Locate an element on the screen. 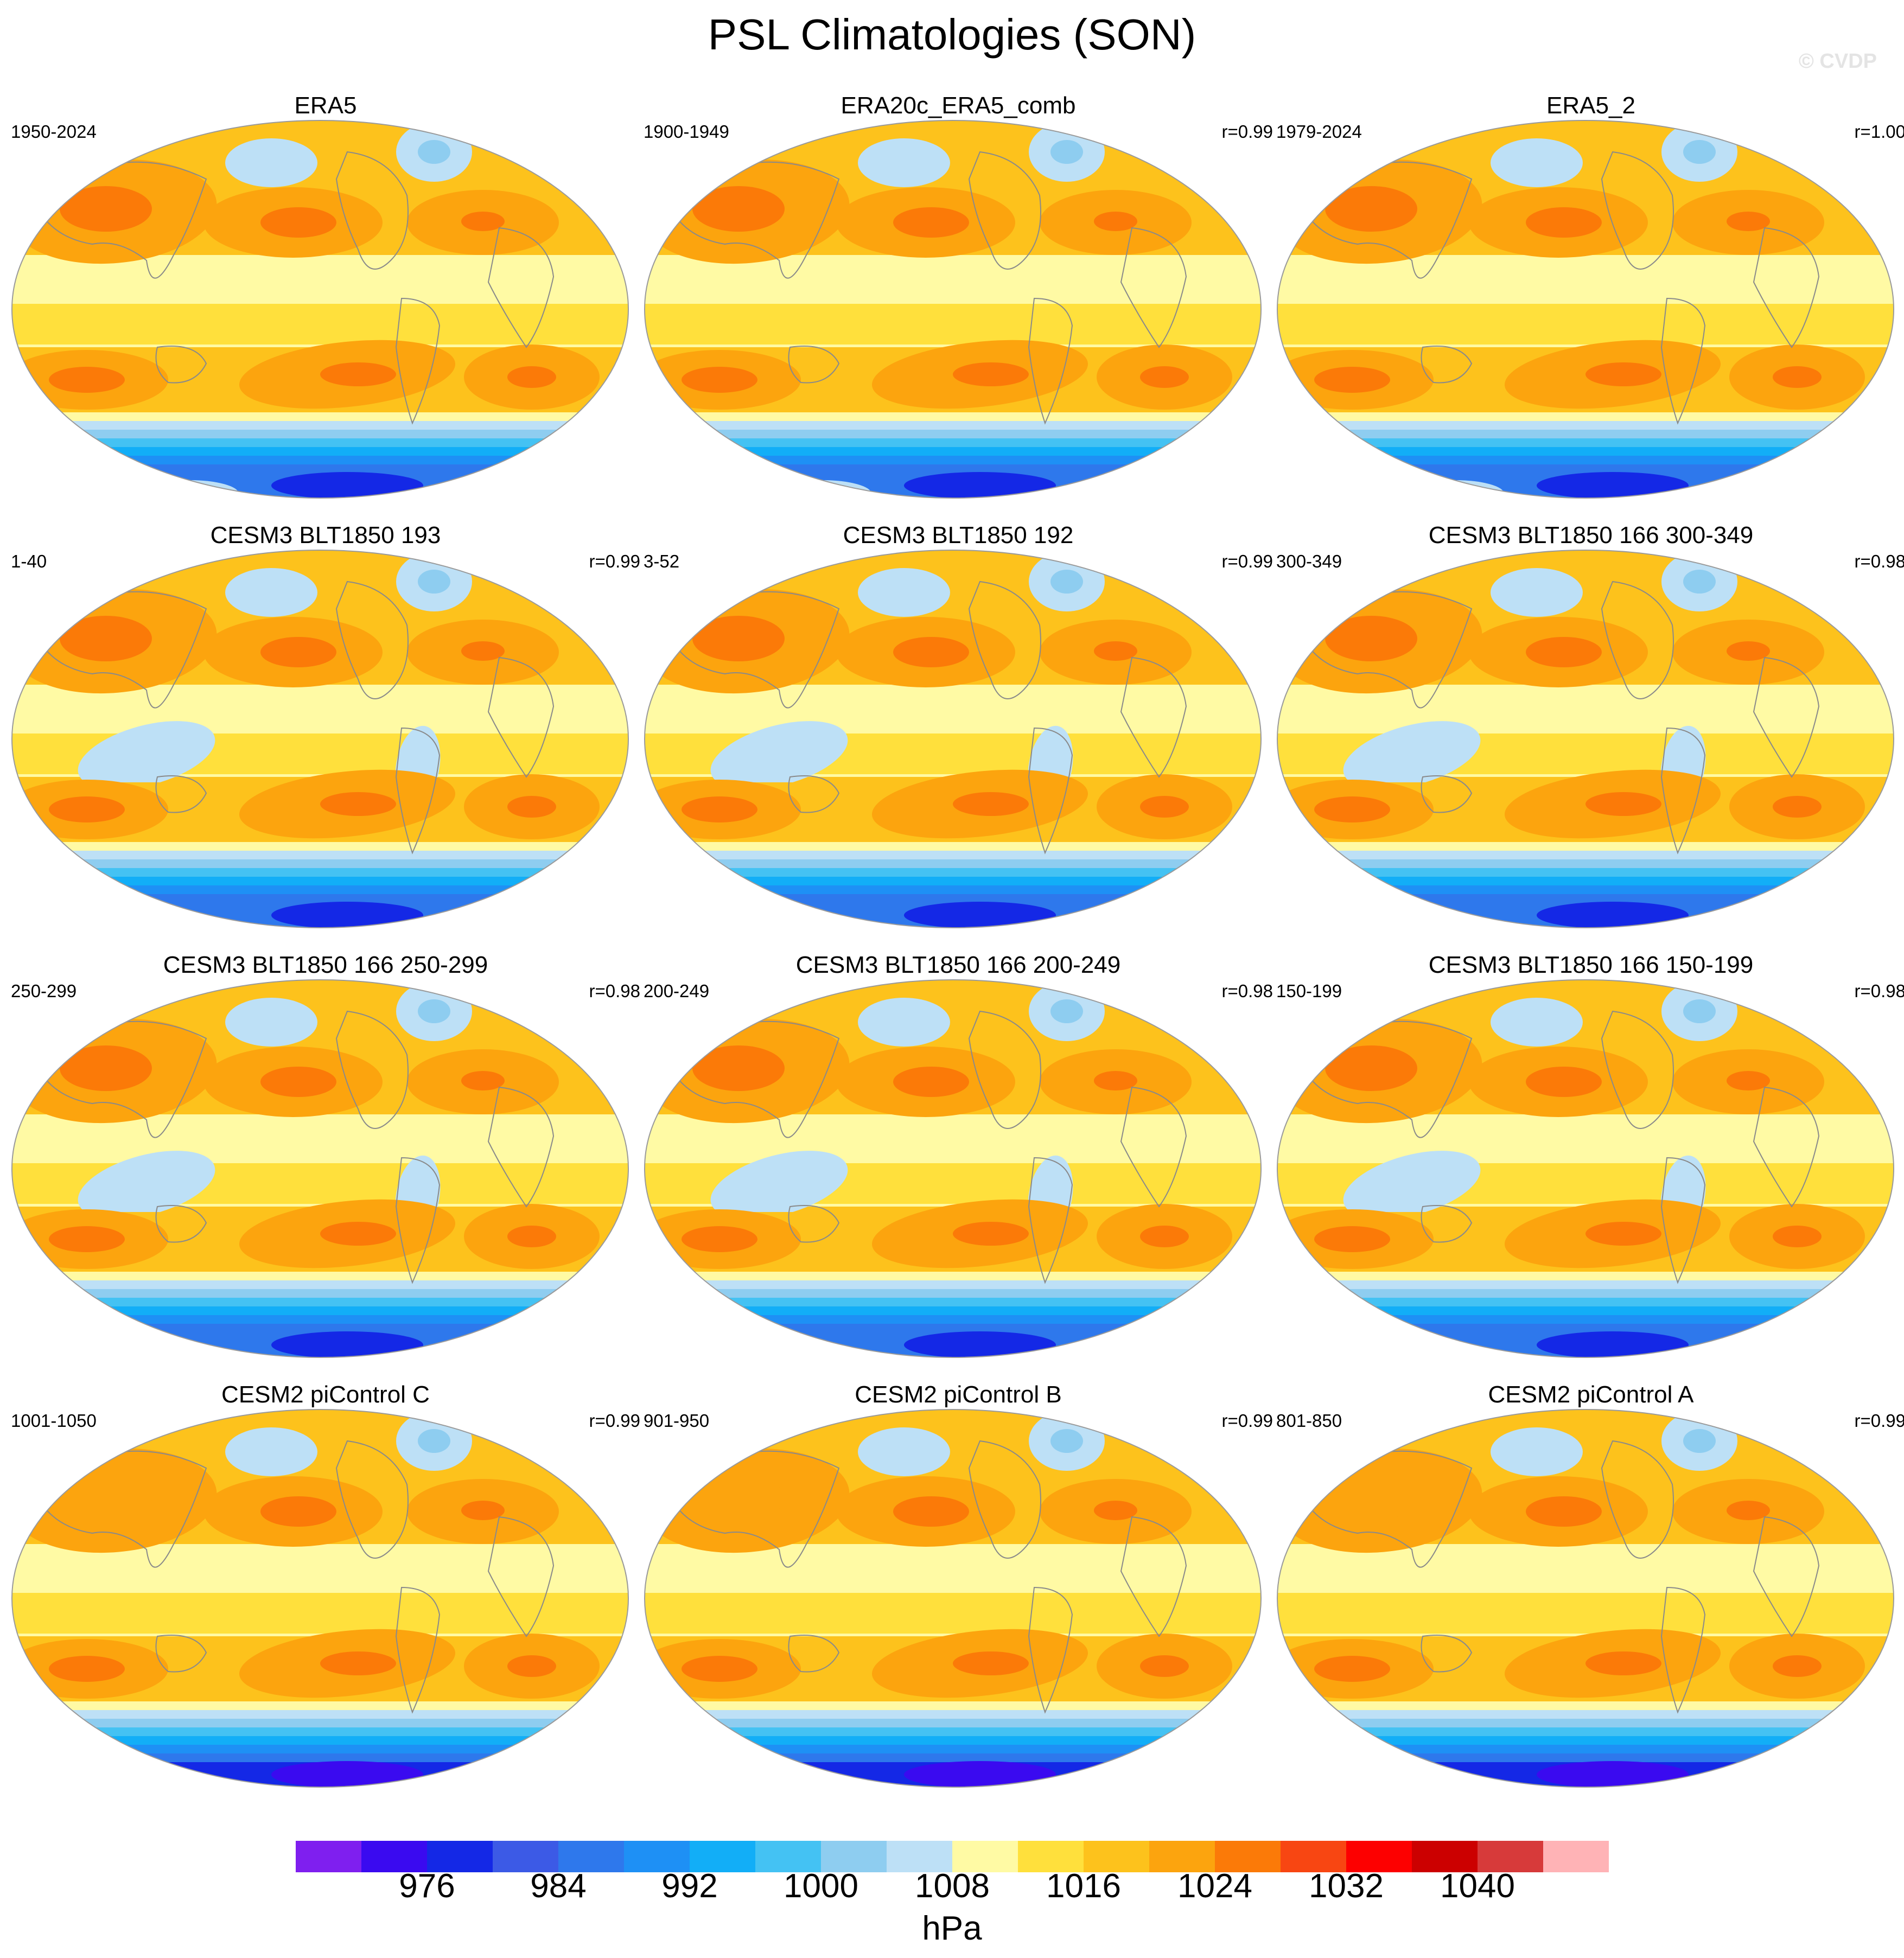 This screenshot has height=1958, width=1904. watermark: © CVDP is located at coordinates (1837, 62).